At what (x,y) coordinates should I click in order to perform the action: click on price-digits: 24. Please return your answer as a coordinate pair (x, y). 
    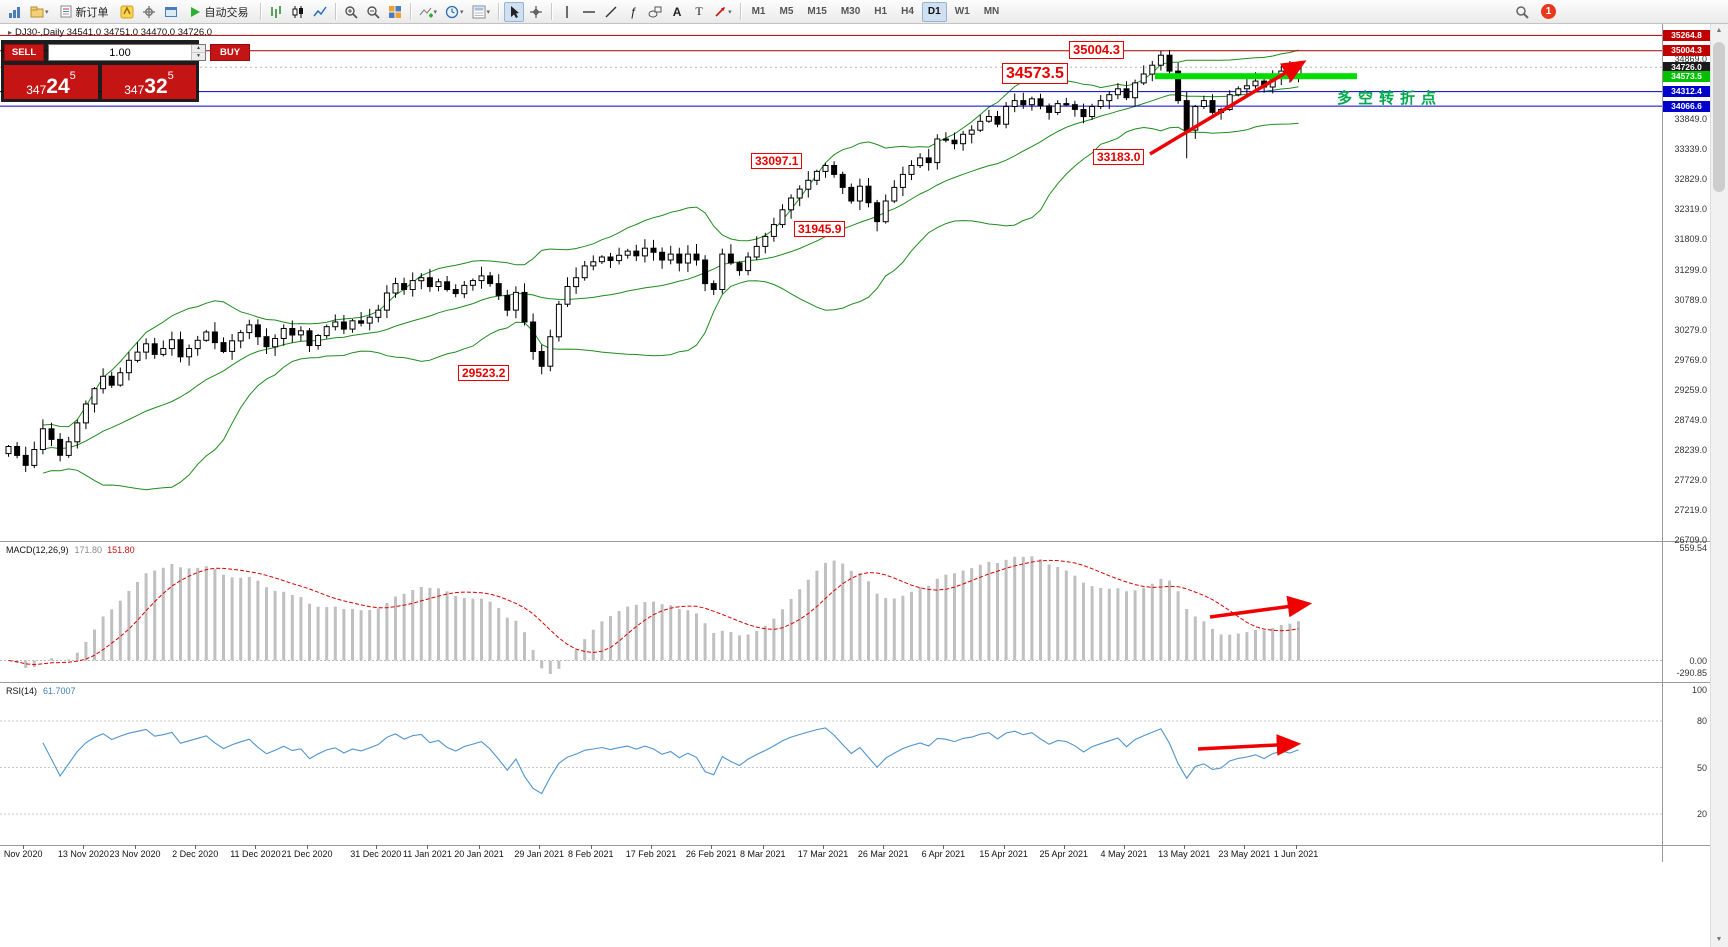
    Looking at the image, I should click on (58, 87).